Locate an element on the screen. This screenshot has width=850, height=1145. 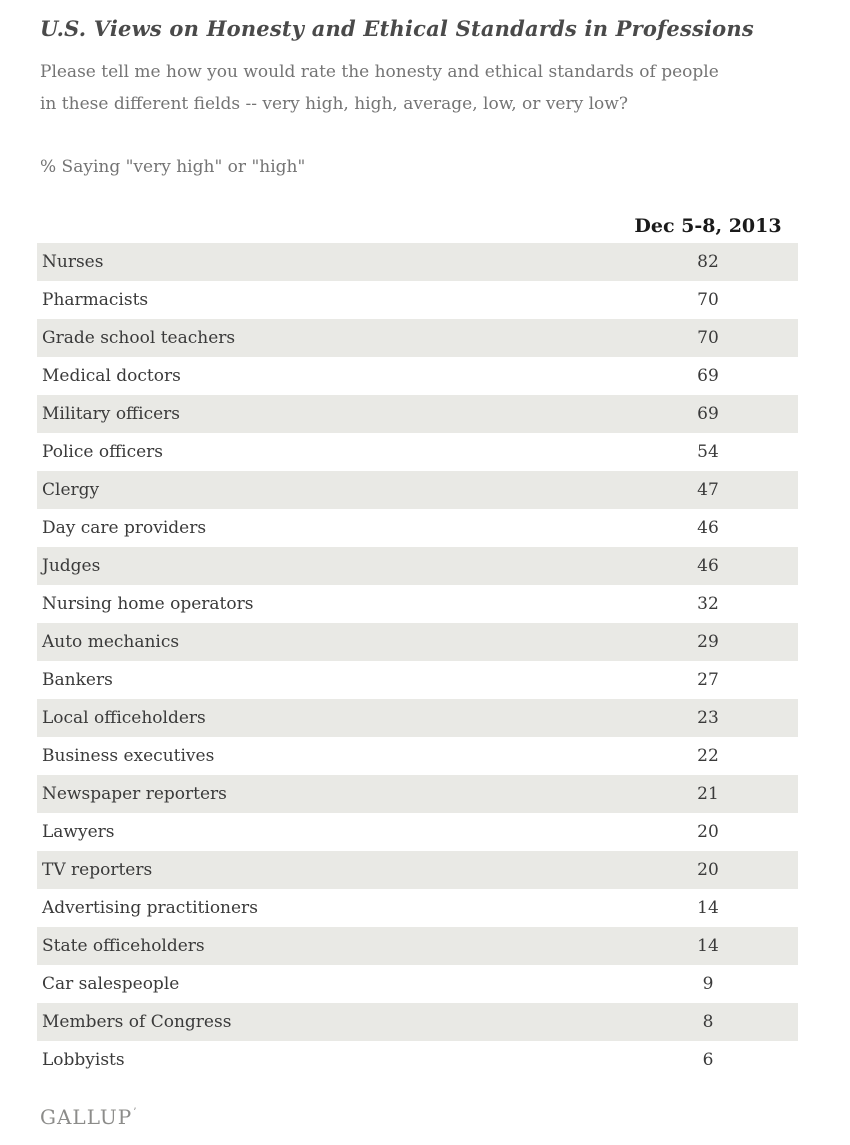
row-value: 8 is located at coordinates (708, 1022).